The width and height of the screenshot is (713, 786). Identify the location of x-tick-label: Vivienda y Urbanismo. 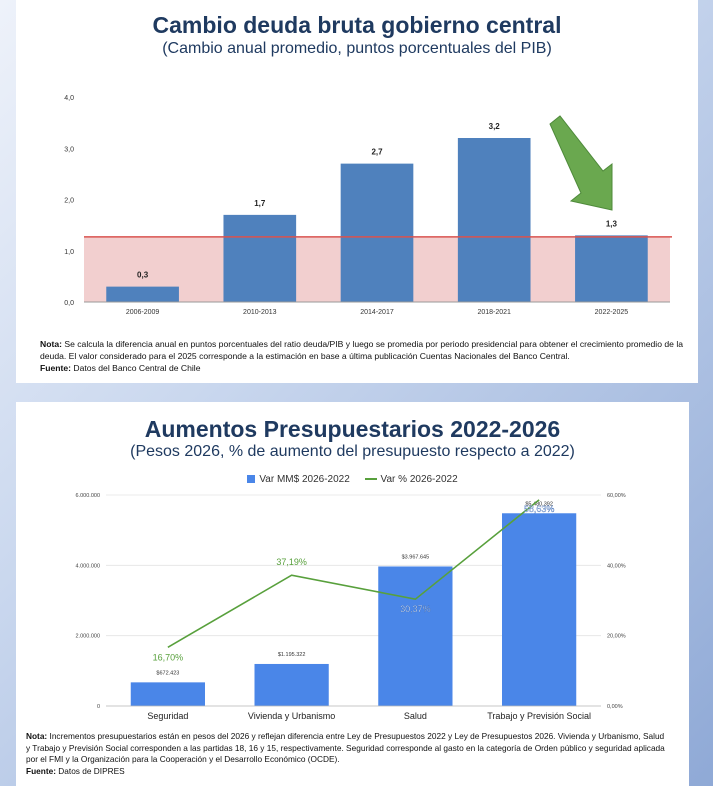
(291, 716).